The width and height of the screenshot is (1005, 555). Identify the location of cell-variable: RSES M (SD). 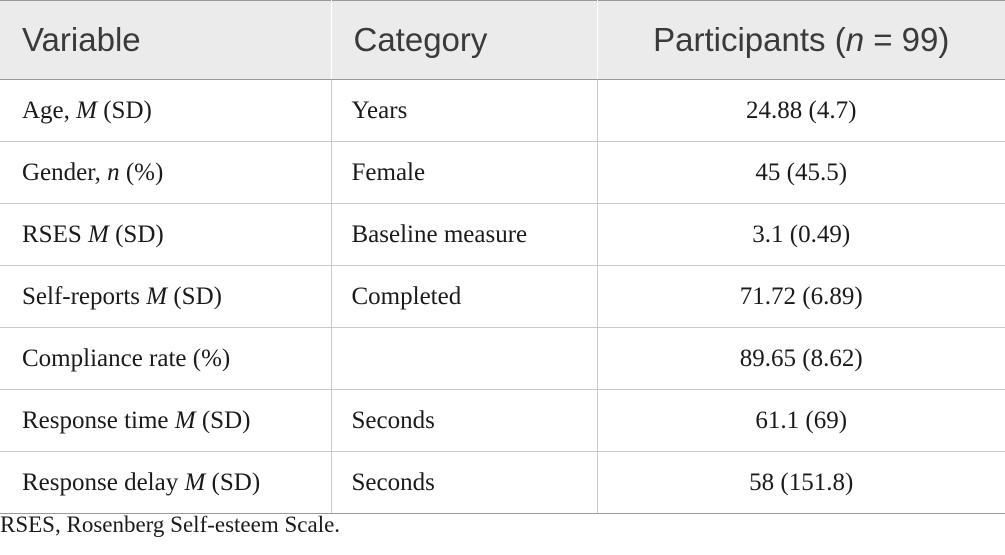
(166, 234).